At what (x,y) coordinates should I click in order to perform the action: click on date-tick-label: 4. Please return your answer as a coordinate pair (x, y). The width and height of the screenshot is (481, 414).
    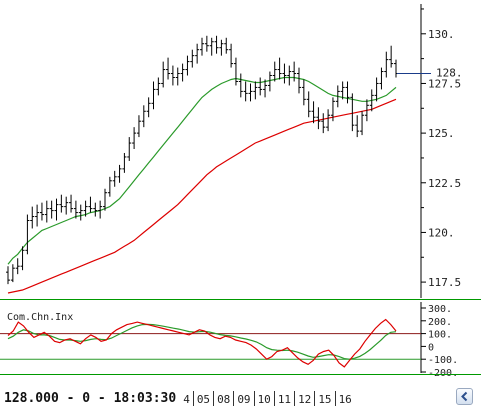
    Looking at the image, I should click on (186, 399).